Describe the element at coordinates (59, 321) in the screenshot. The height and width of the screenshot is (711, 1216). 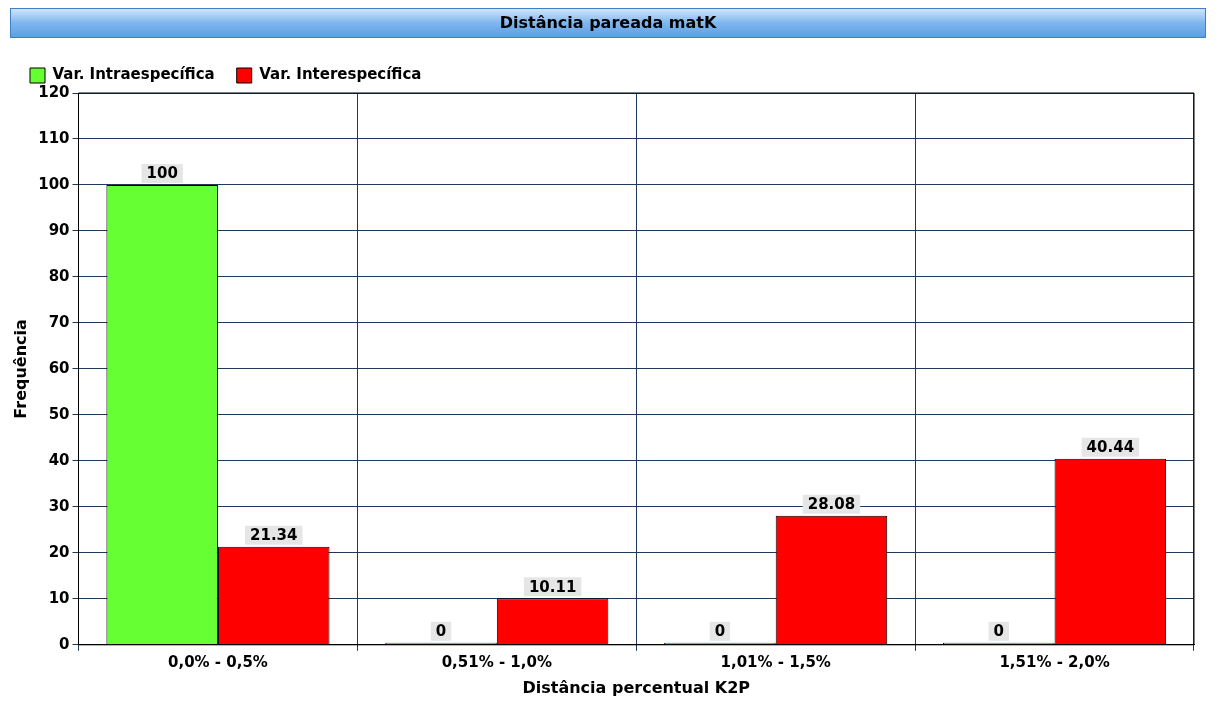
I see `y-tick-label: 70` at that location.